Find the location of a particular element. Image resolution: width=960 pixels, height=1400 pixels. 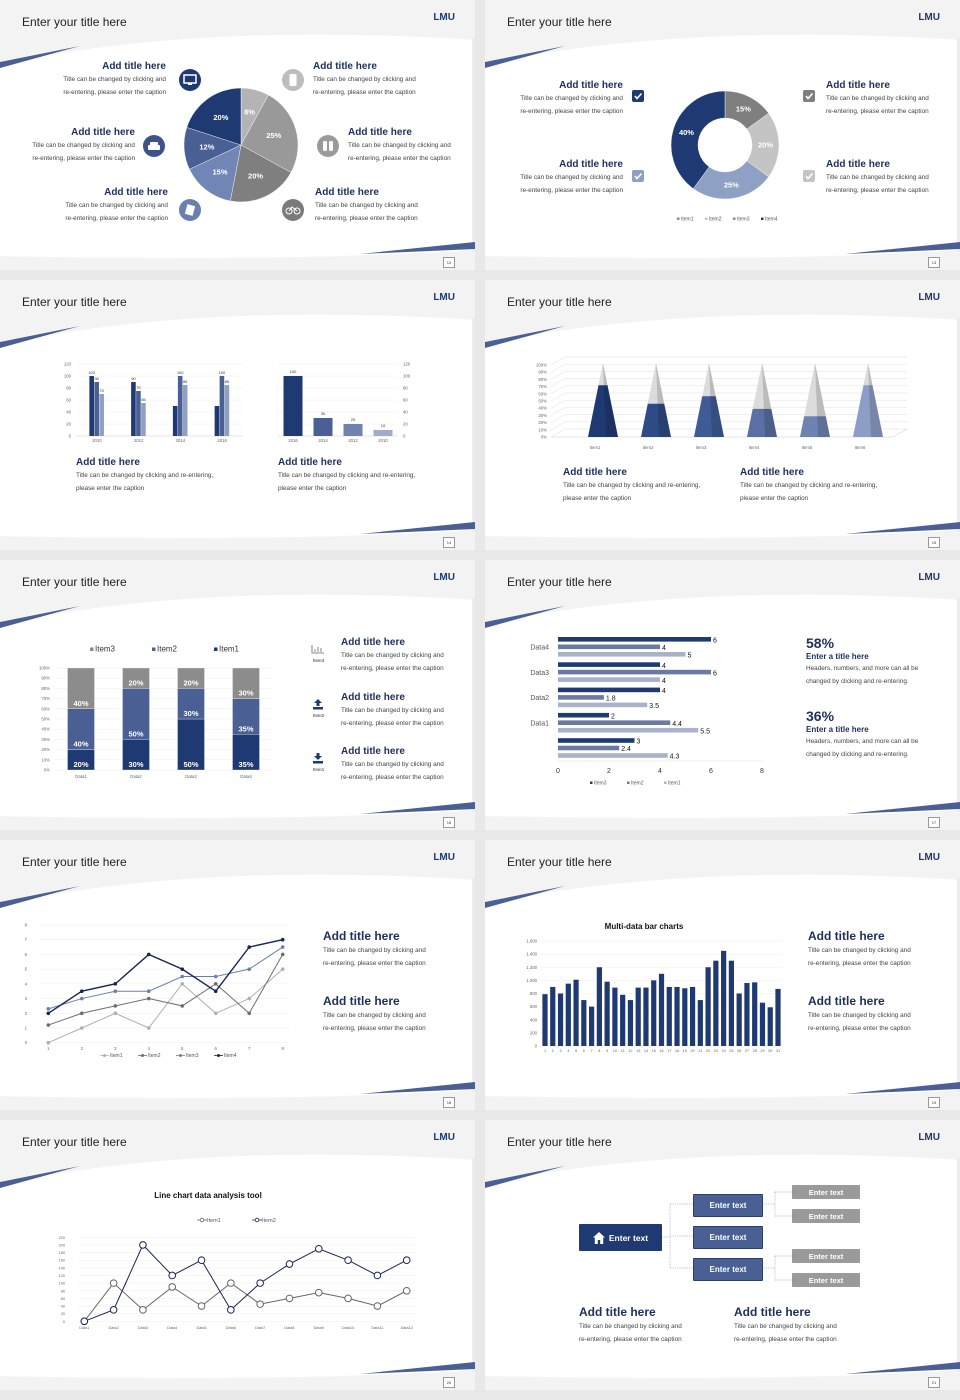

logo: LMU is located at coordinates (929, 17).